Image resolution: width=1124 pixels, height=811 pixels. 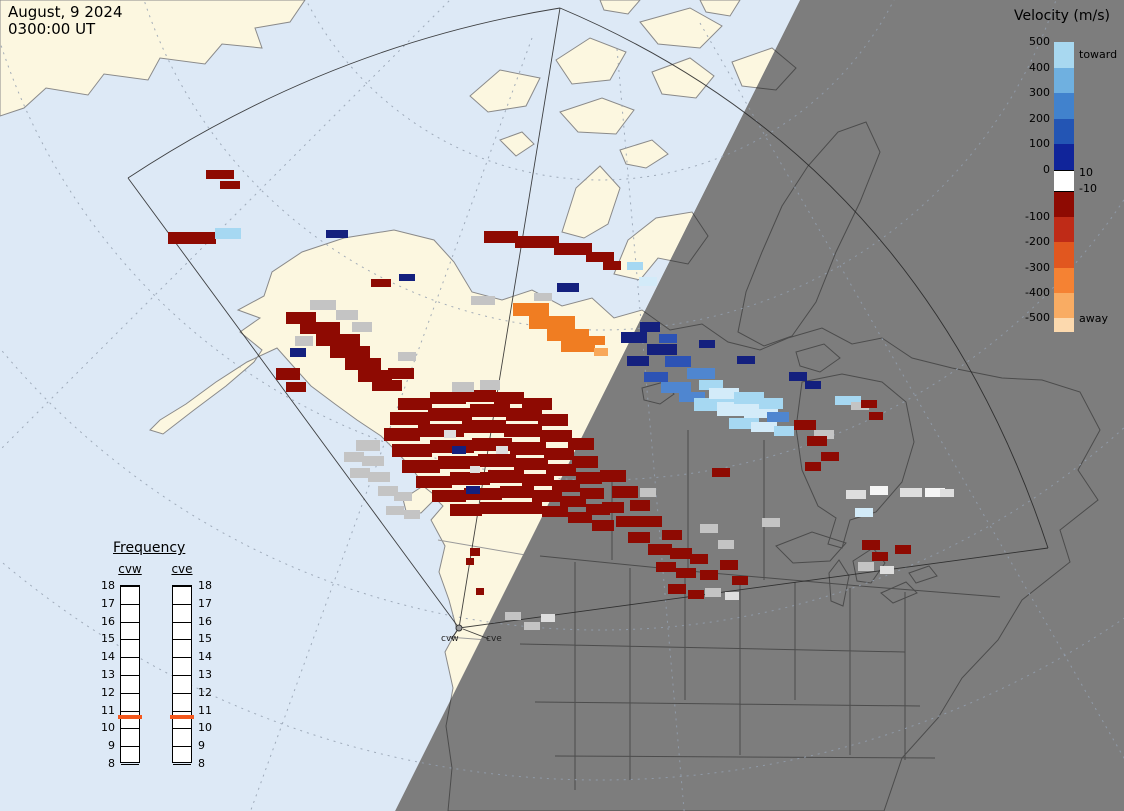 I want to click on time-label: 0300:00 UT, so click(x=52, y=29).